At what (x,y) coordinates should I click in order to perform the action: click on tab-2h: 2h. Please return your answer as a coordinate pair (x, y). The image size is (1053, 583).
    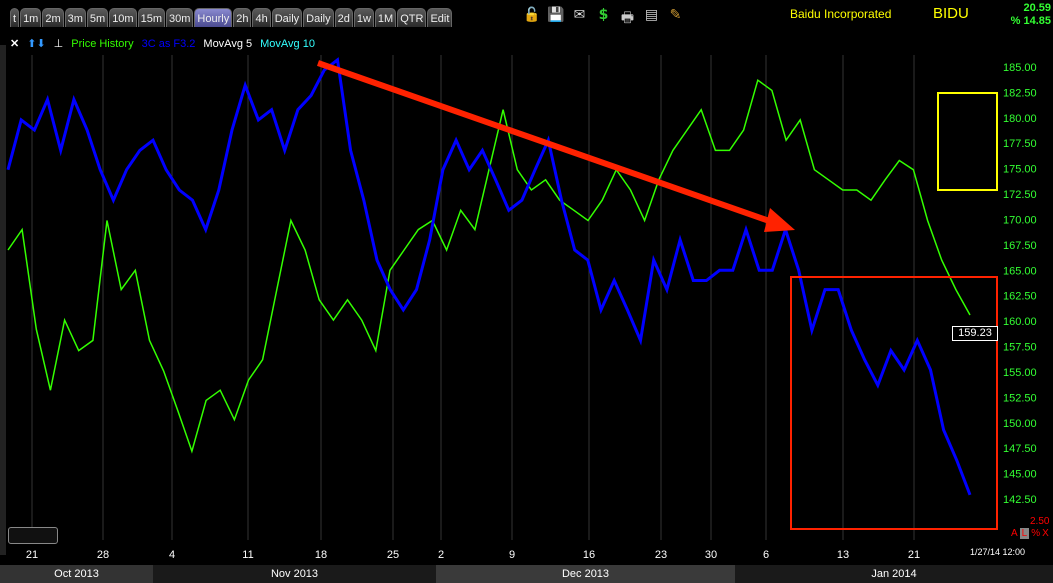
    Looking at the image, I should click on (242, 17).